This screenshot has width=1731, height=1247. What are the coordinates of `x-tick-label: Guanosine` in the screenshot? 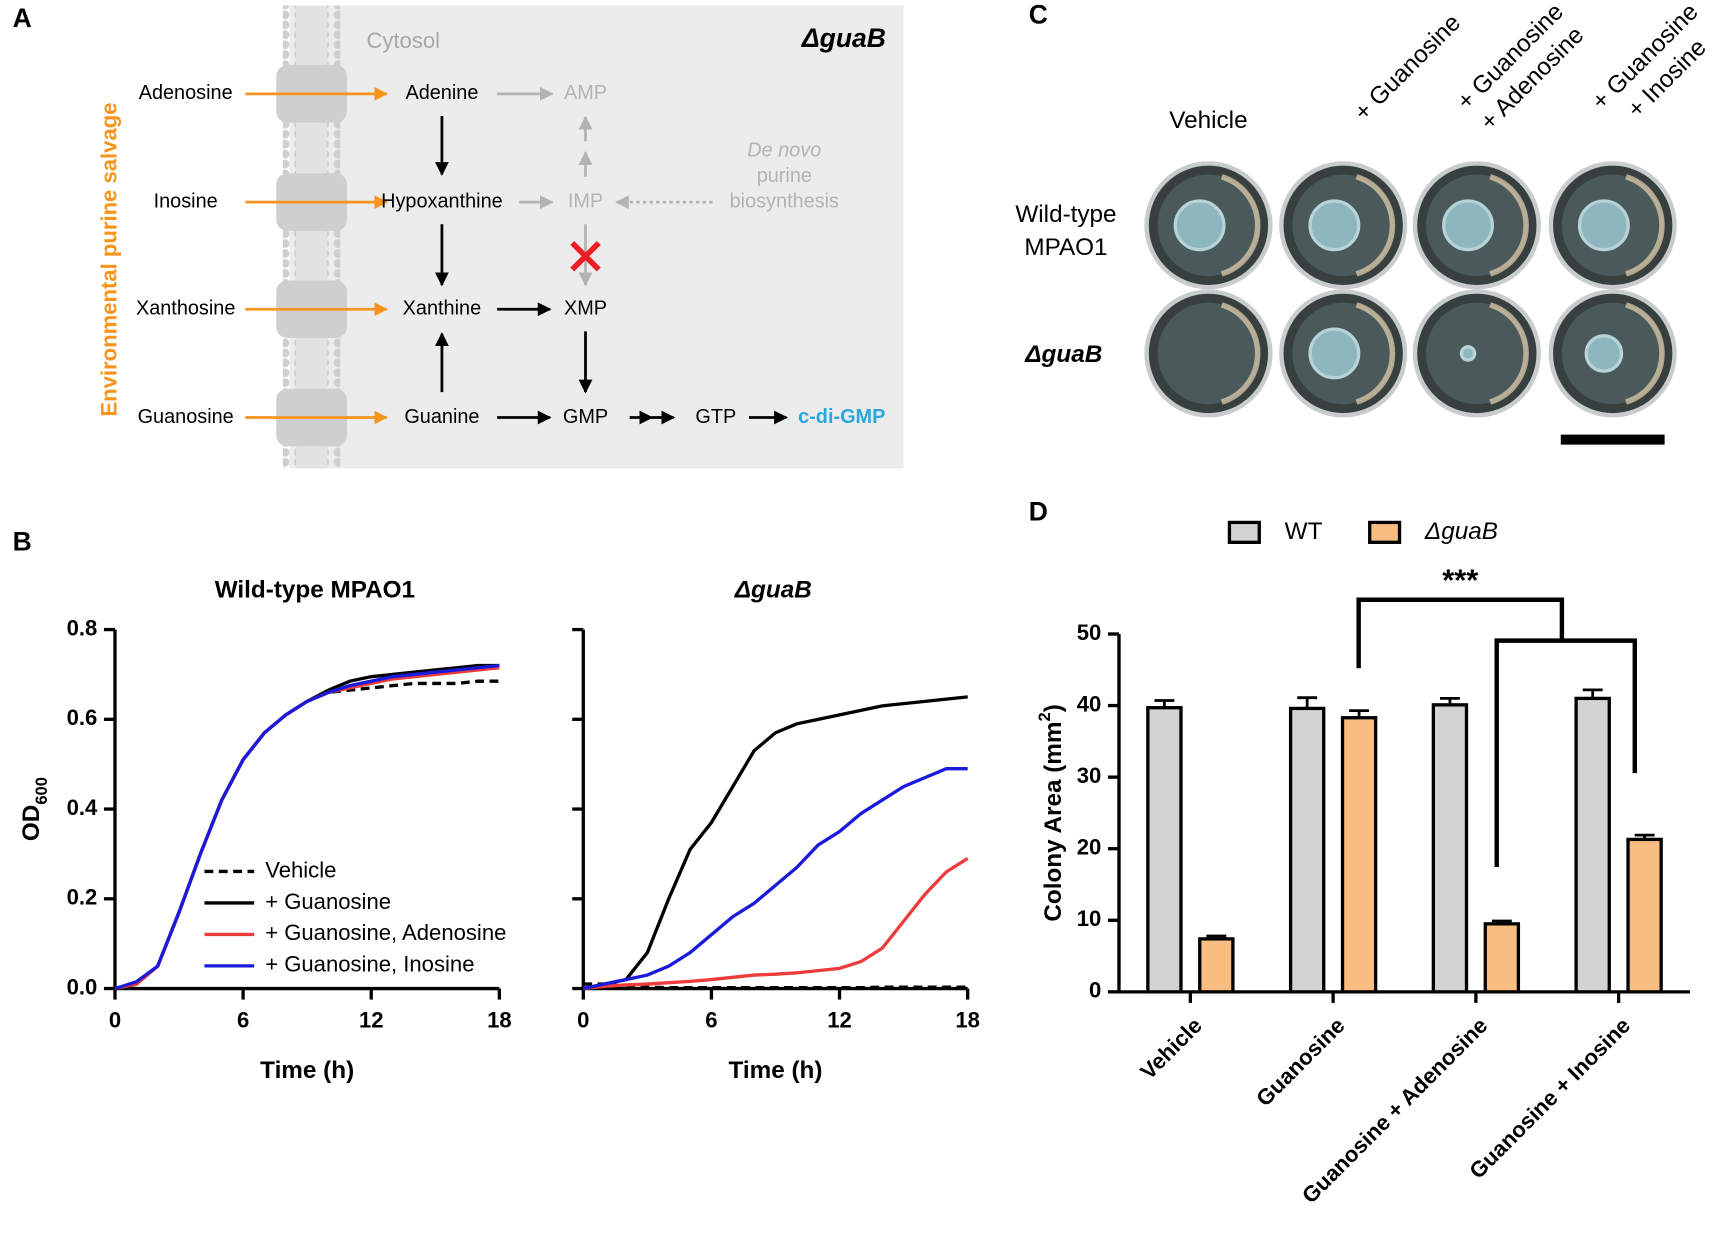 It's located at (1300, 1062).